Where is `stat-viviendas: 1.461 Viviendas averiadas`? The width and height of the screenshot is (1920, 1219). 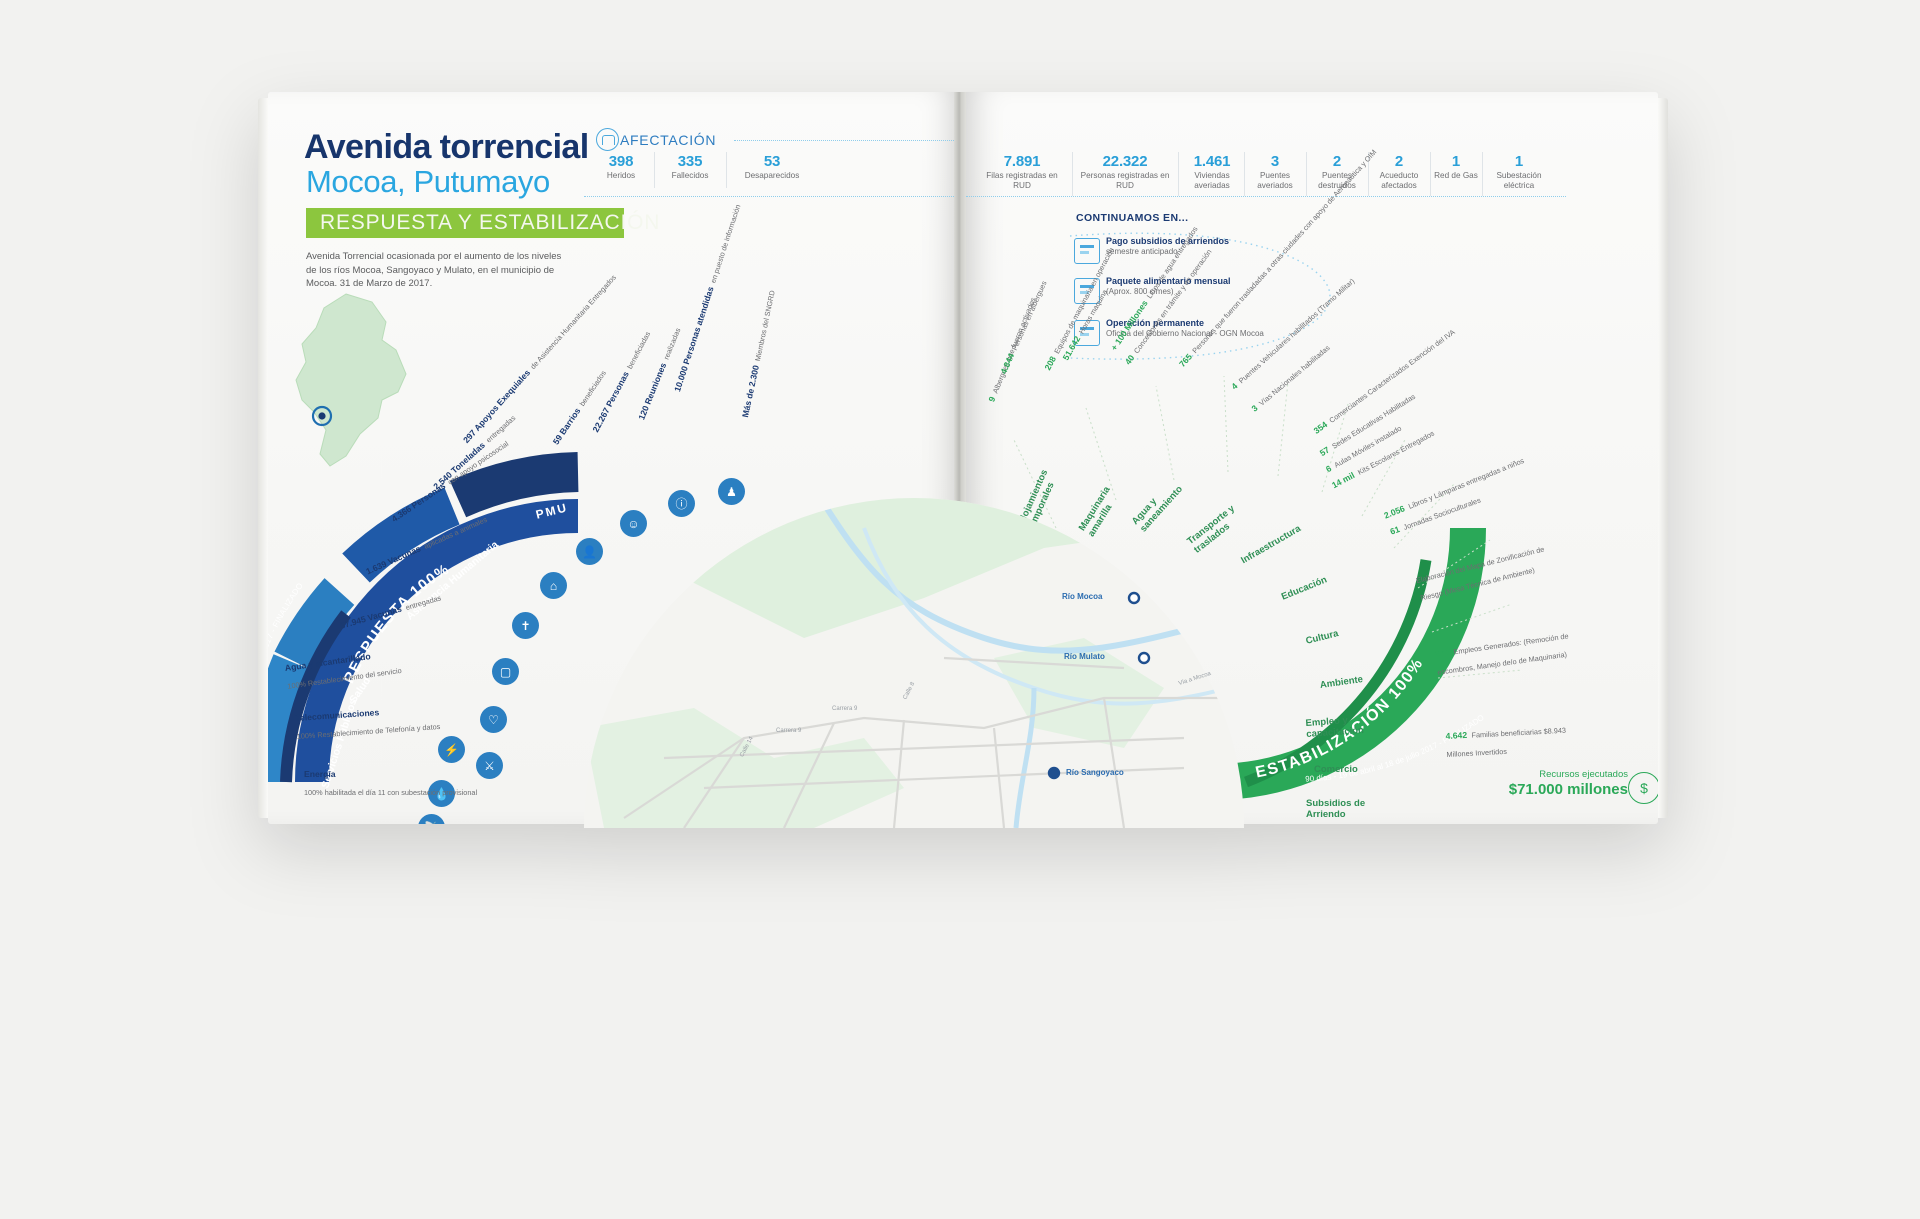 stat-viviendas: 1.461 Viviendas averiadas is located at coordinates (1212, 172).